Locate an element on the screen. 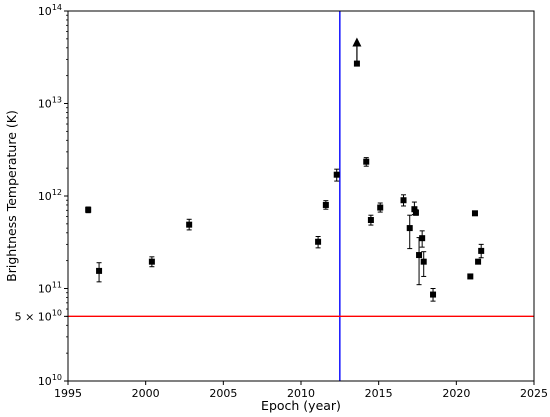  lower-limit-arrow-head is located at coordinates (357, 42).